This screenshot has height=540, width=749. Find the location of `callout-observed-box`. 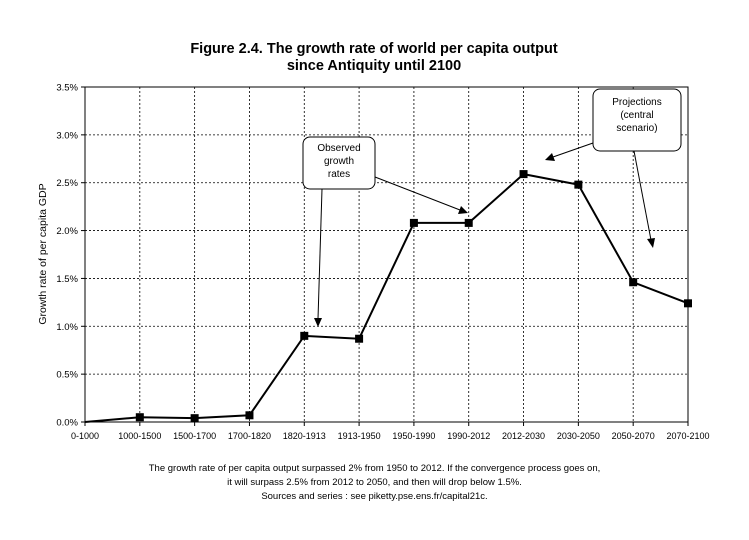

callout-observed-box is located at coordinates (339, 163).